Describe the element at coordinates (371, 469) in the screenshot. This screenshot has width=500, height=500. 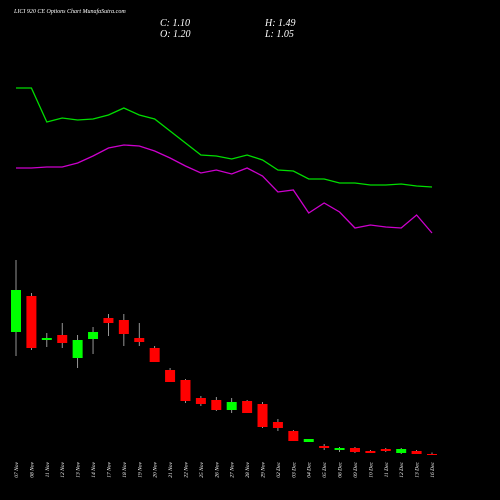
I see `x-tick-label: 10 Dec` at that location.